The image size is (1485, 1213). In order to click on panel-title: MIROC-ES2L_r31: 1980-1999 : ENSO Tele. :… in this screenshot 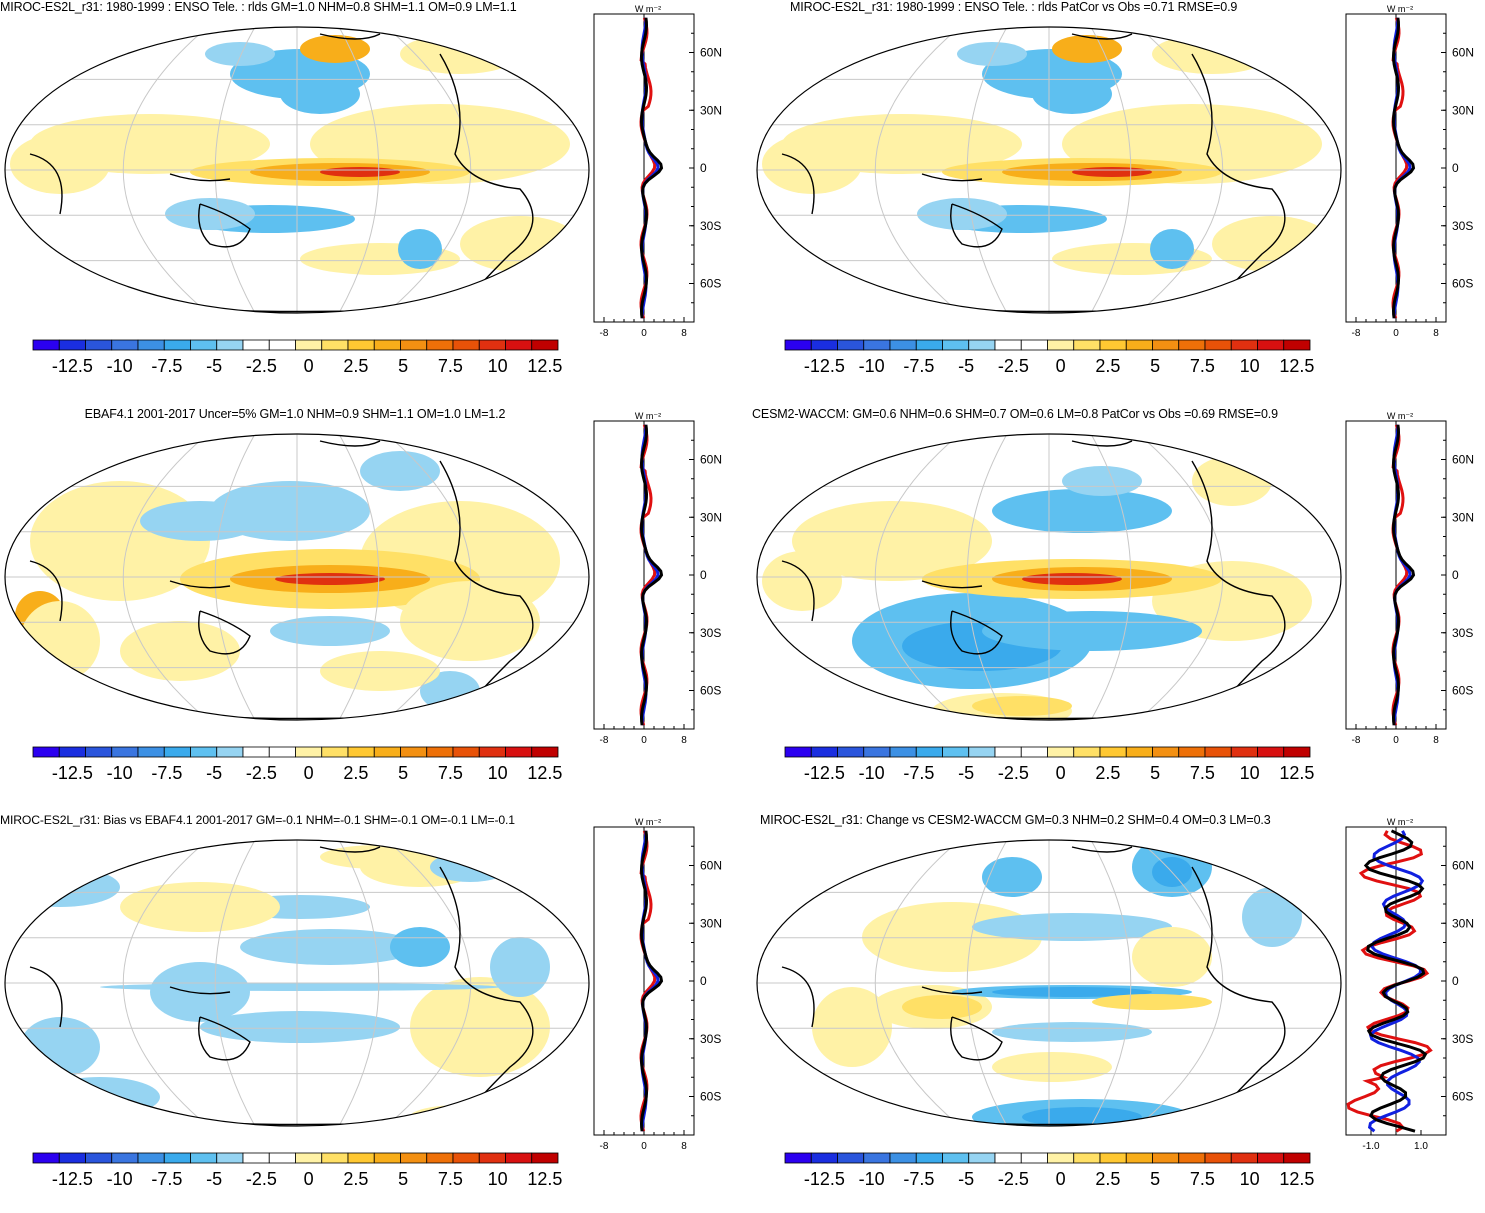, I will do `click(258, 7)`.